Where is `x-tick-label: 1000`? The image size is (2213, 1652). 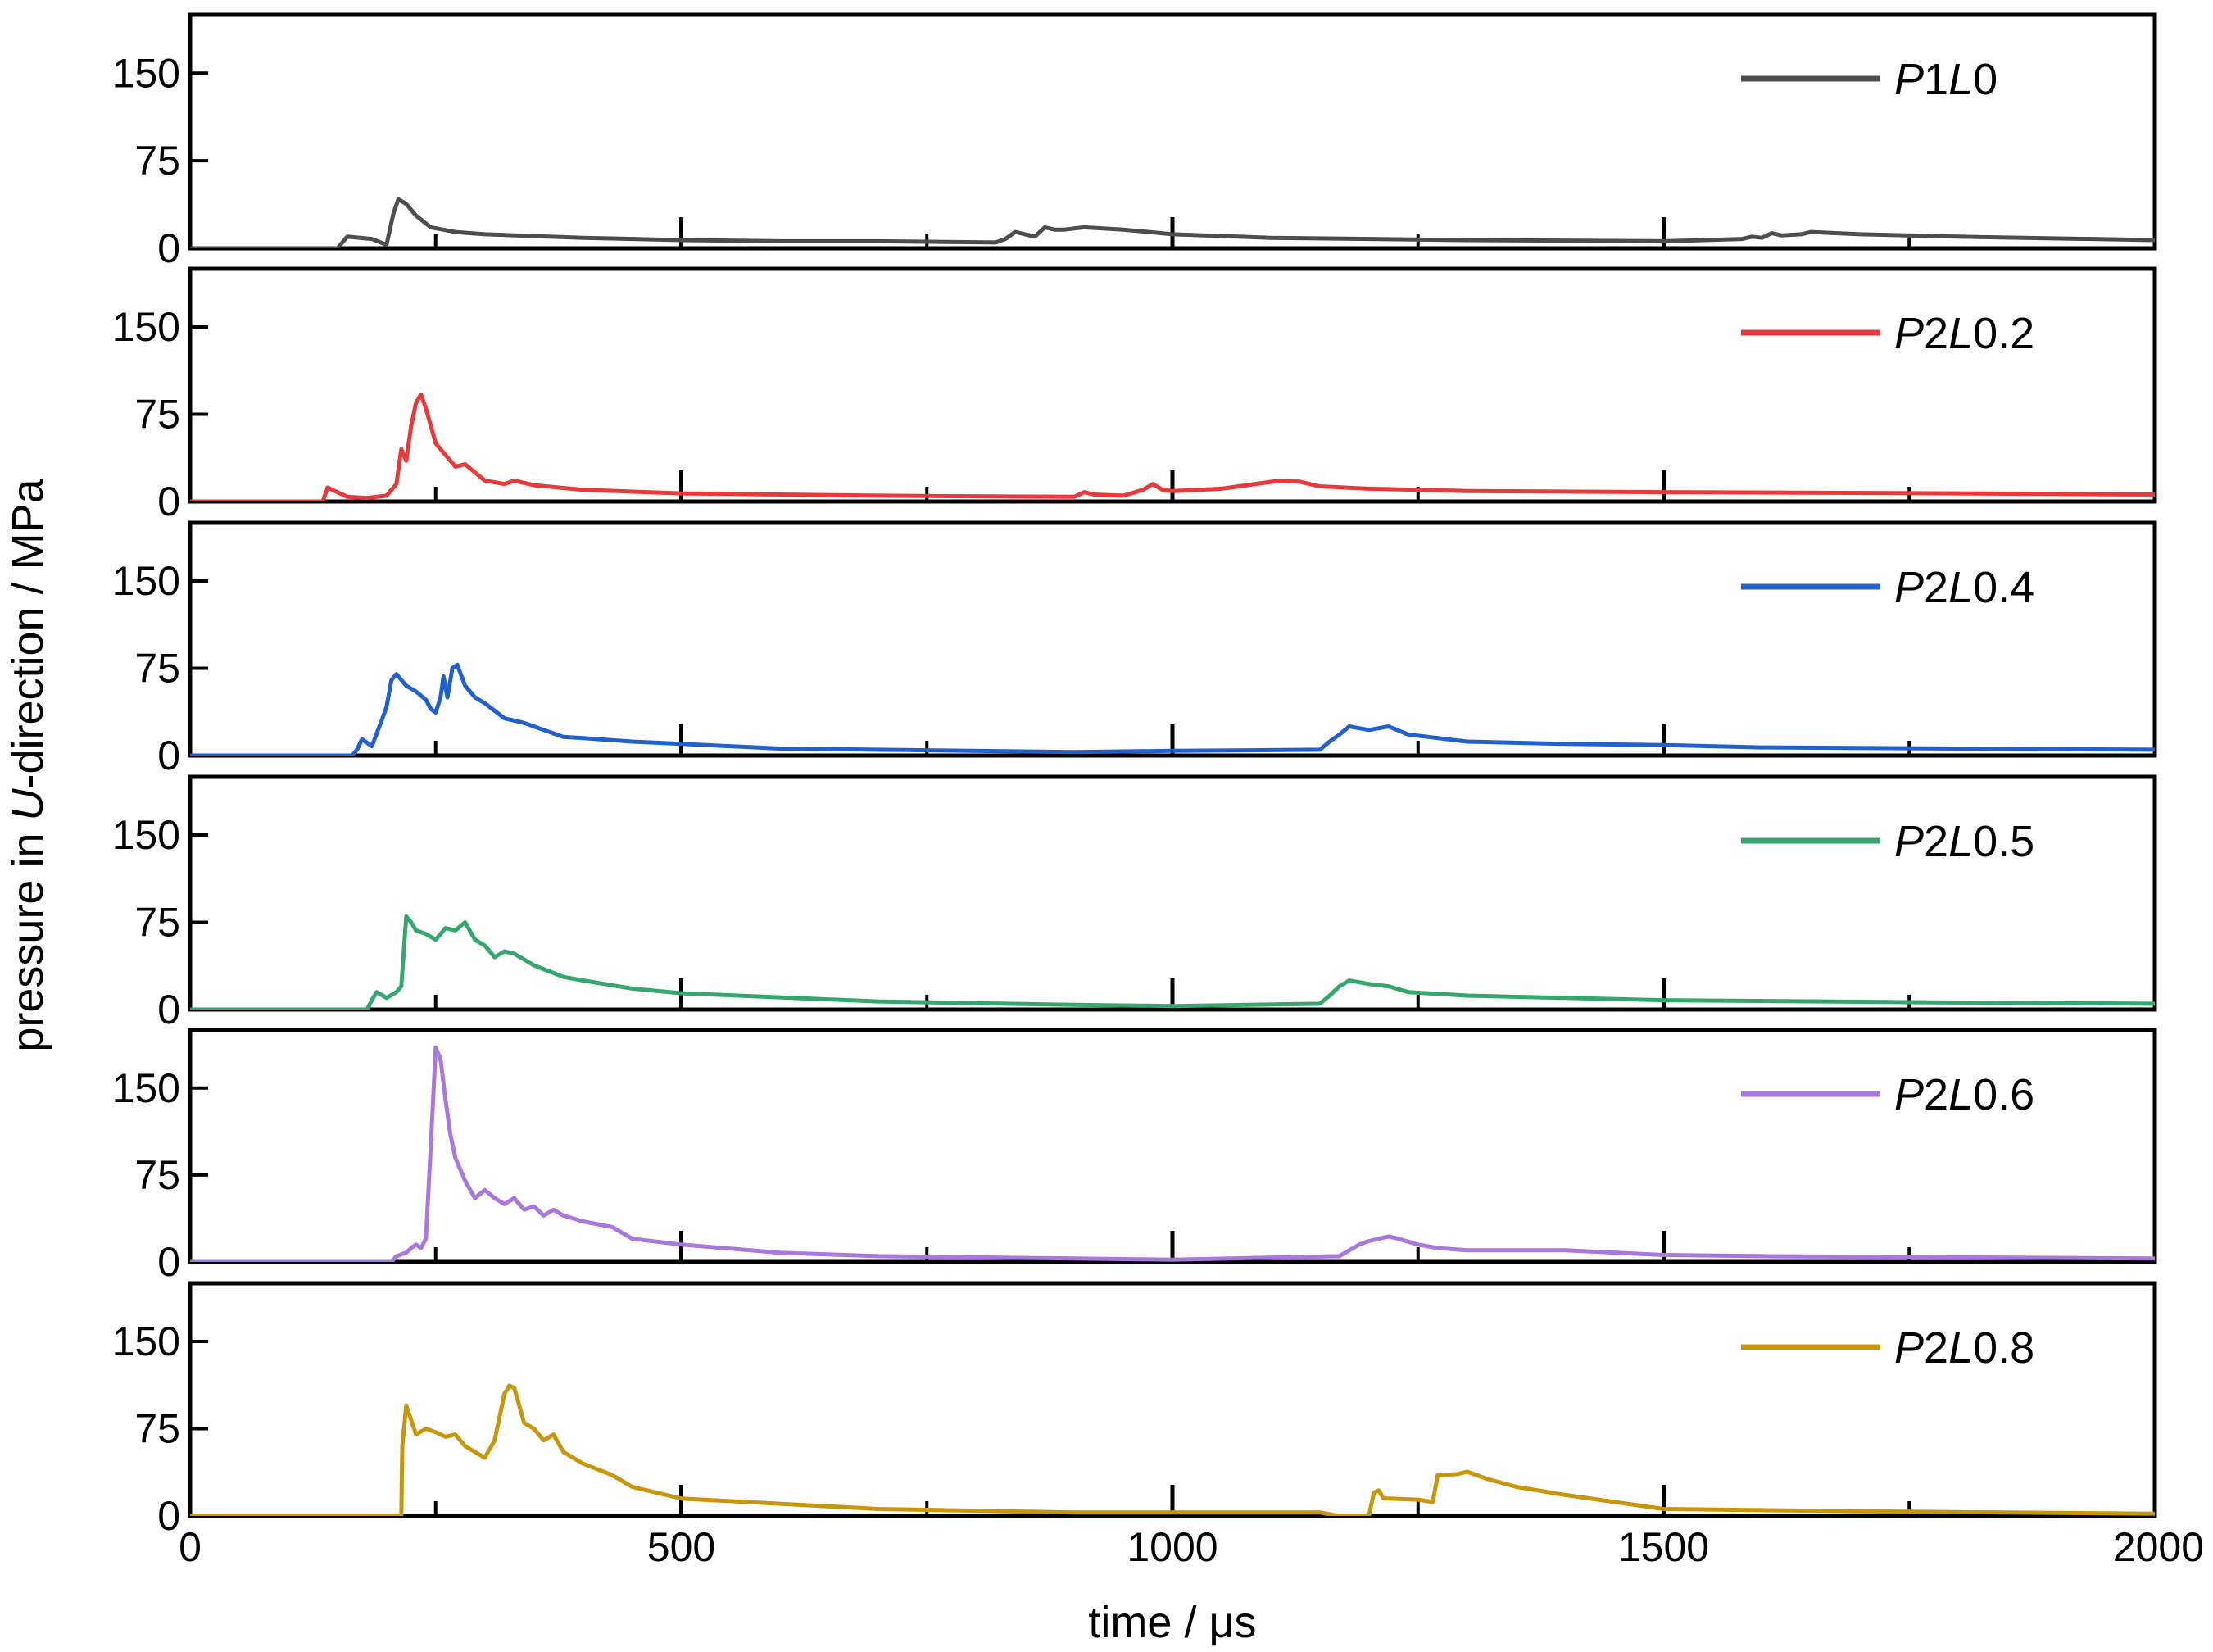 x-tick-label: 1000 is located at coordinates (1173, 1547).